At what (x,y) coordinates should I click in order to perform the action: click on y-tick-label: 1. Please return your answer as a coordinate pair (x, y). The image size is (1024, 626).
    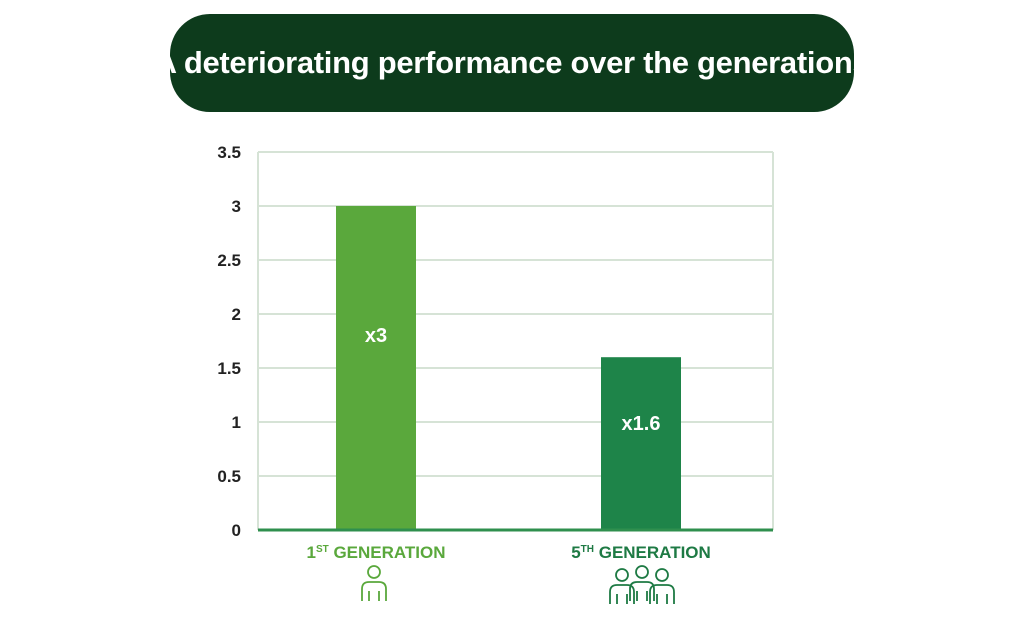
    Looking at the image, I should click on (236, 422).